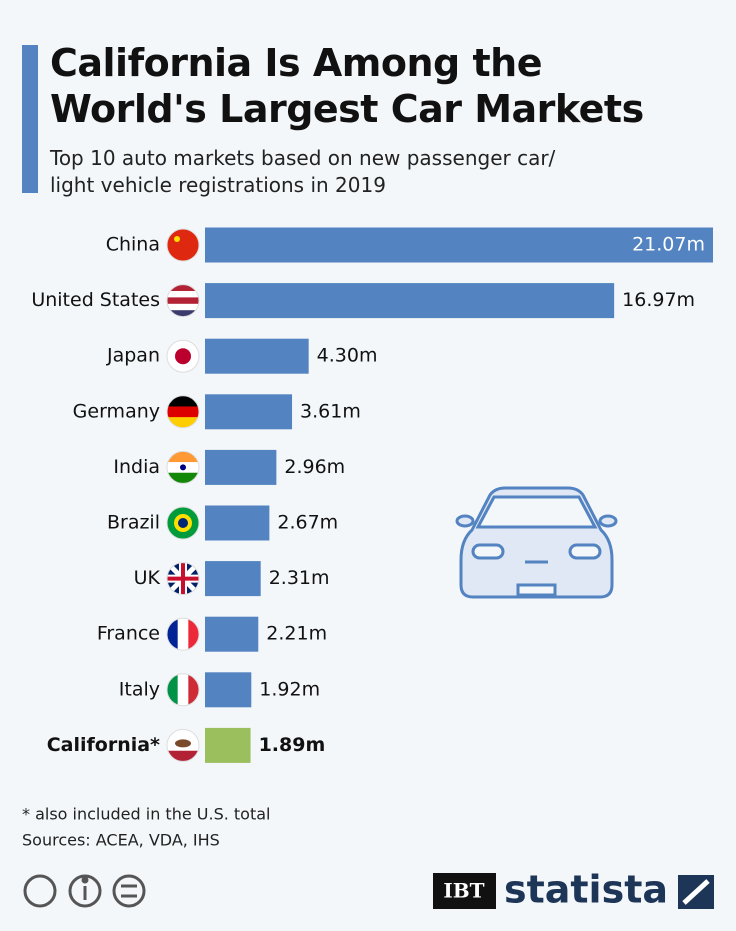  What do you see at coordinates (314, 467) in the screenshot?
I see `value-label: 2.96m` at bounding box center [314, 467].